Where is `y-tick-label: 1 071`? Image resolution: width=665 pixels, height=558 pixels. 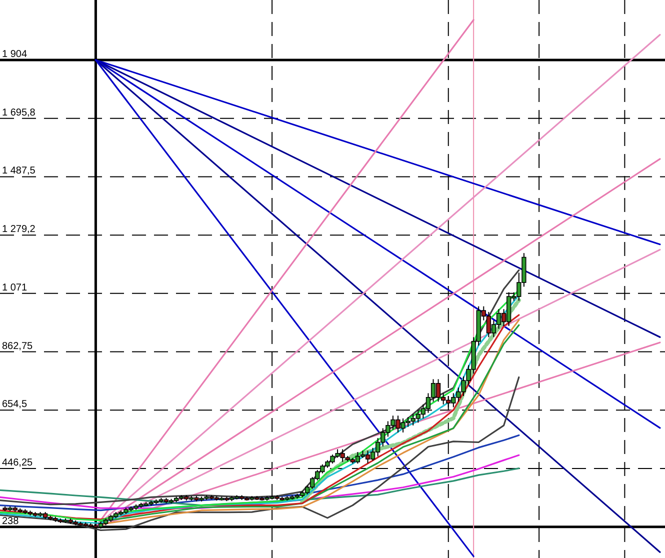
y-tick-label: 1 071 is located at coordinates (15, 288).